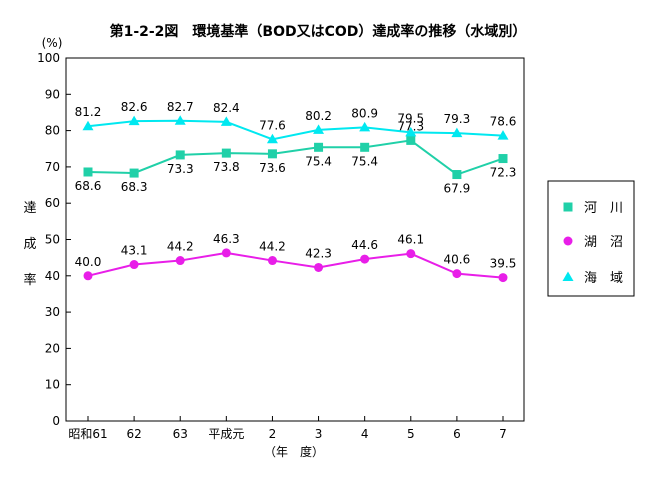 The image size is (656, 489). What do you see at coordinates (56, 421) in the screenshot?
I see `y-tick-label: 0` at bounding box center [56, 421].